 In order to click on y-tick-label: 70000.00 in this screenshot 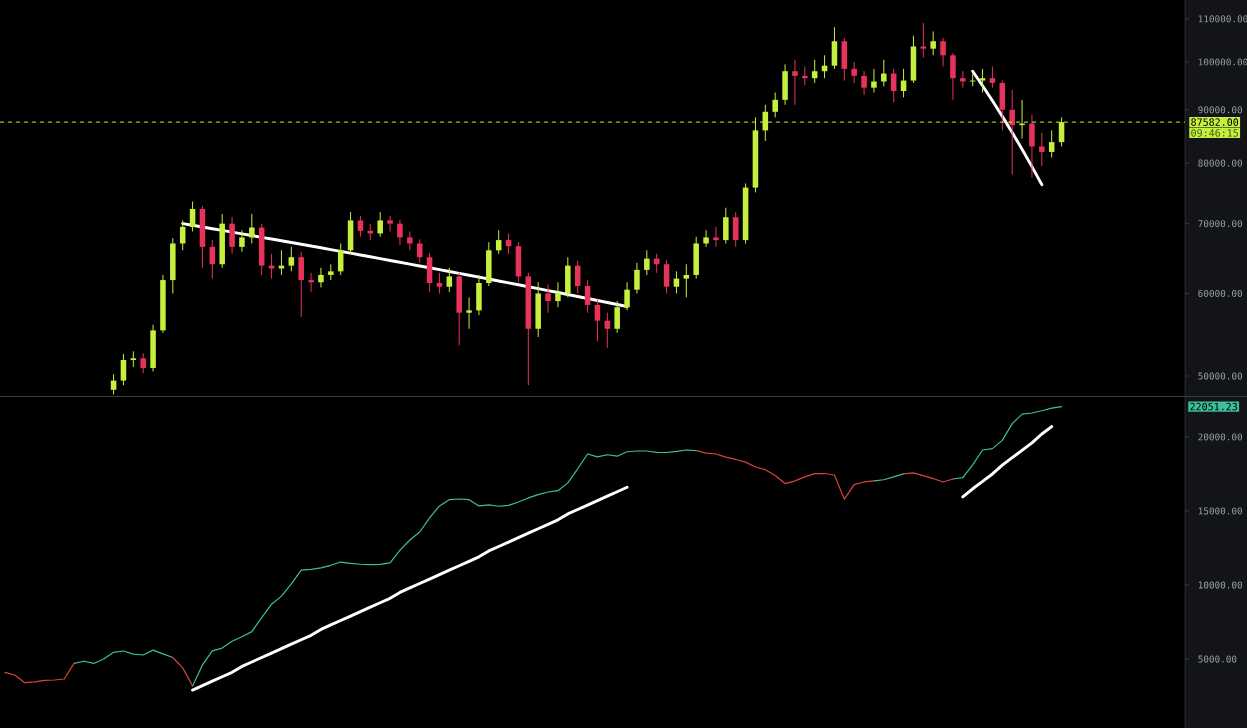, I will do `click(1220, 224)`.